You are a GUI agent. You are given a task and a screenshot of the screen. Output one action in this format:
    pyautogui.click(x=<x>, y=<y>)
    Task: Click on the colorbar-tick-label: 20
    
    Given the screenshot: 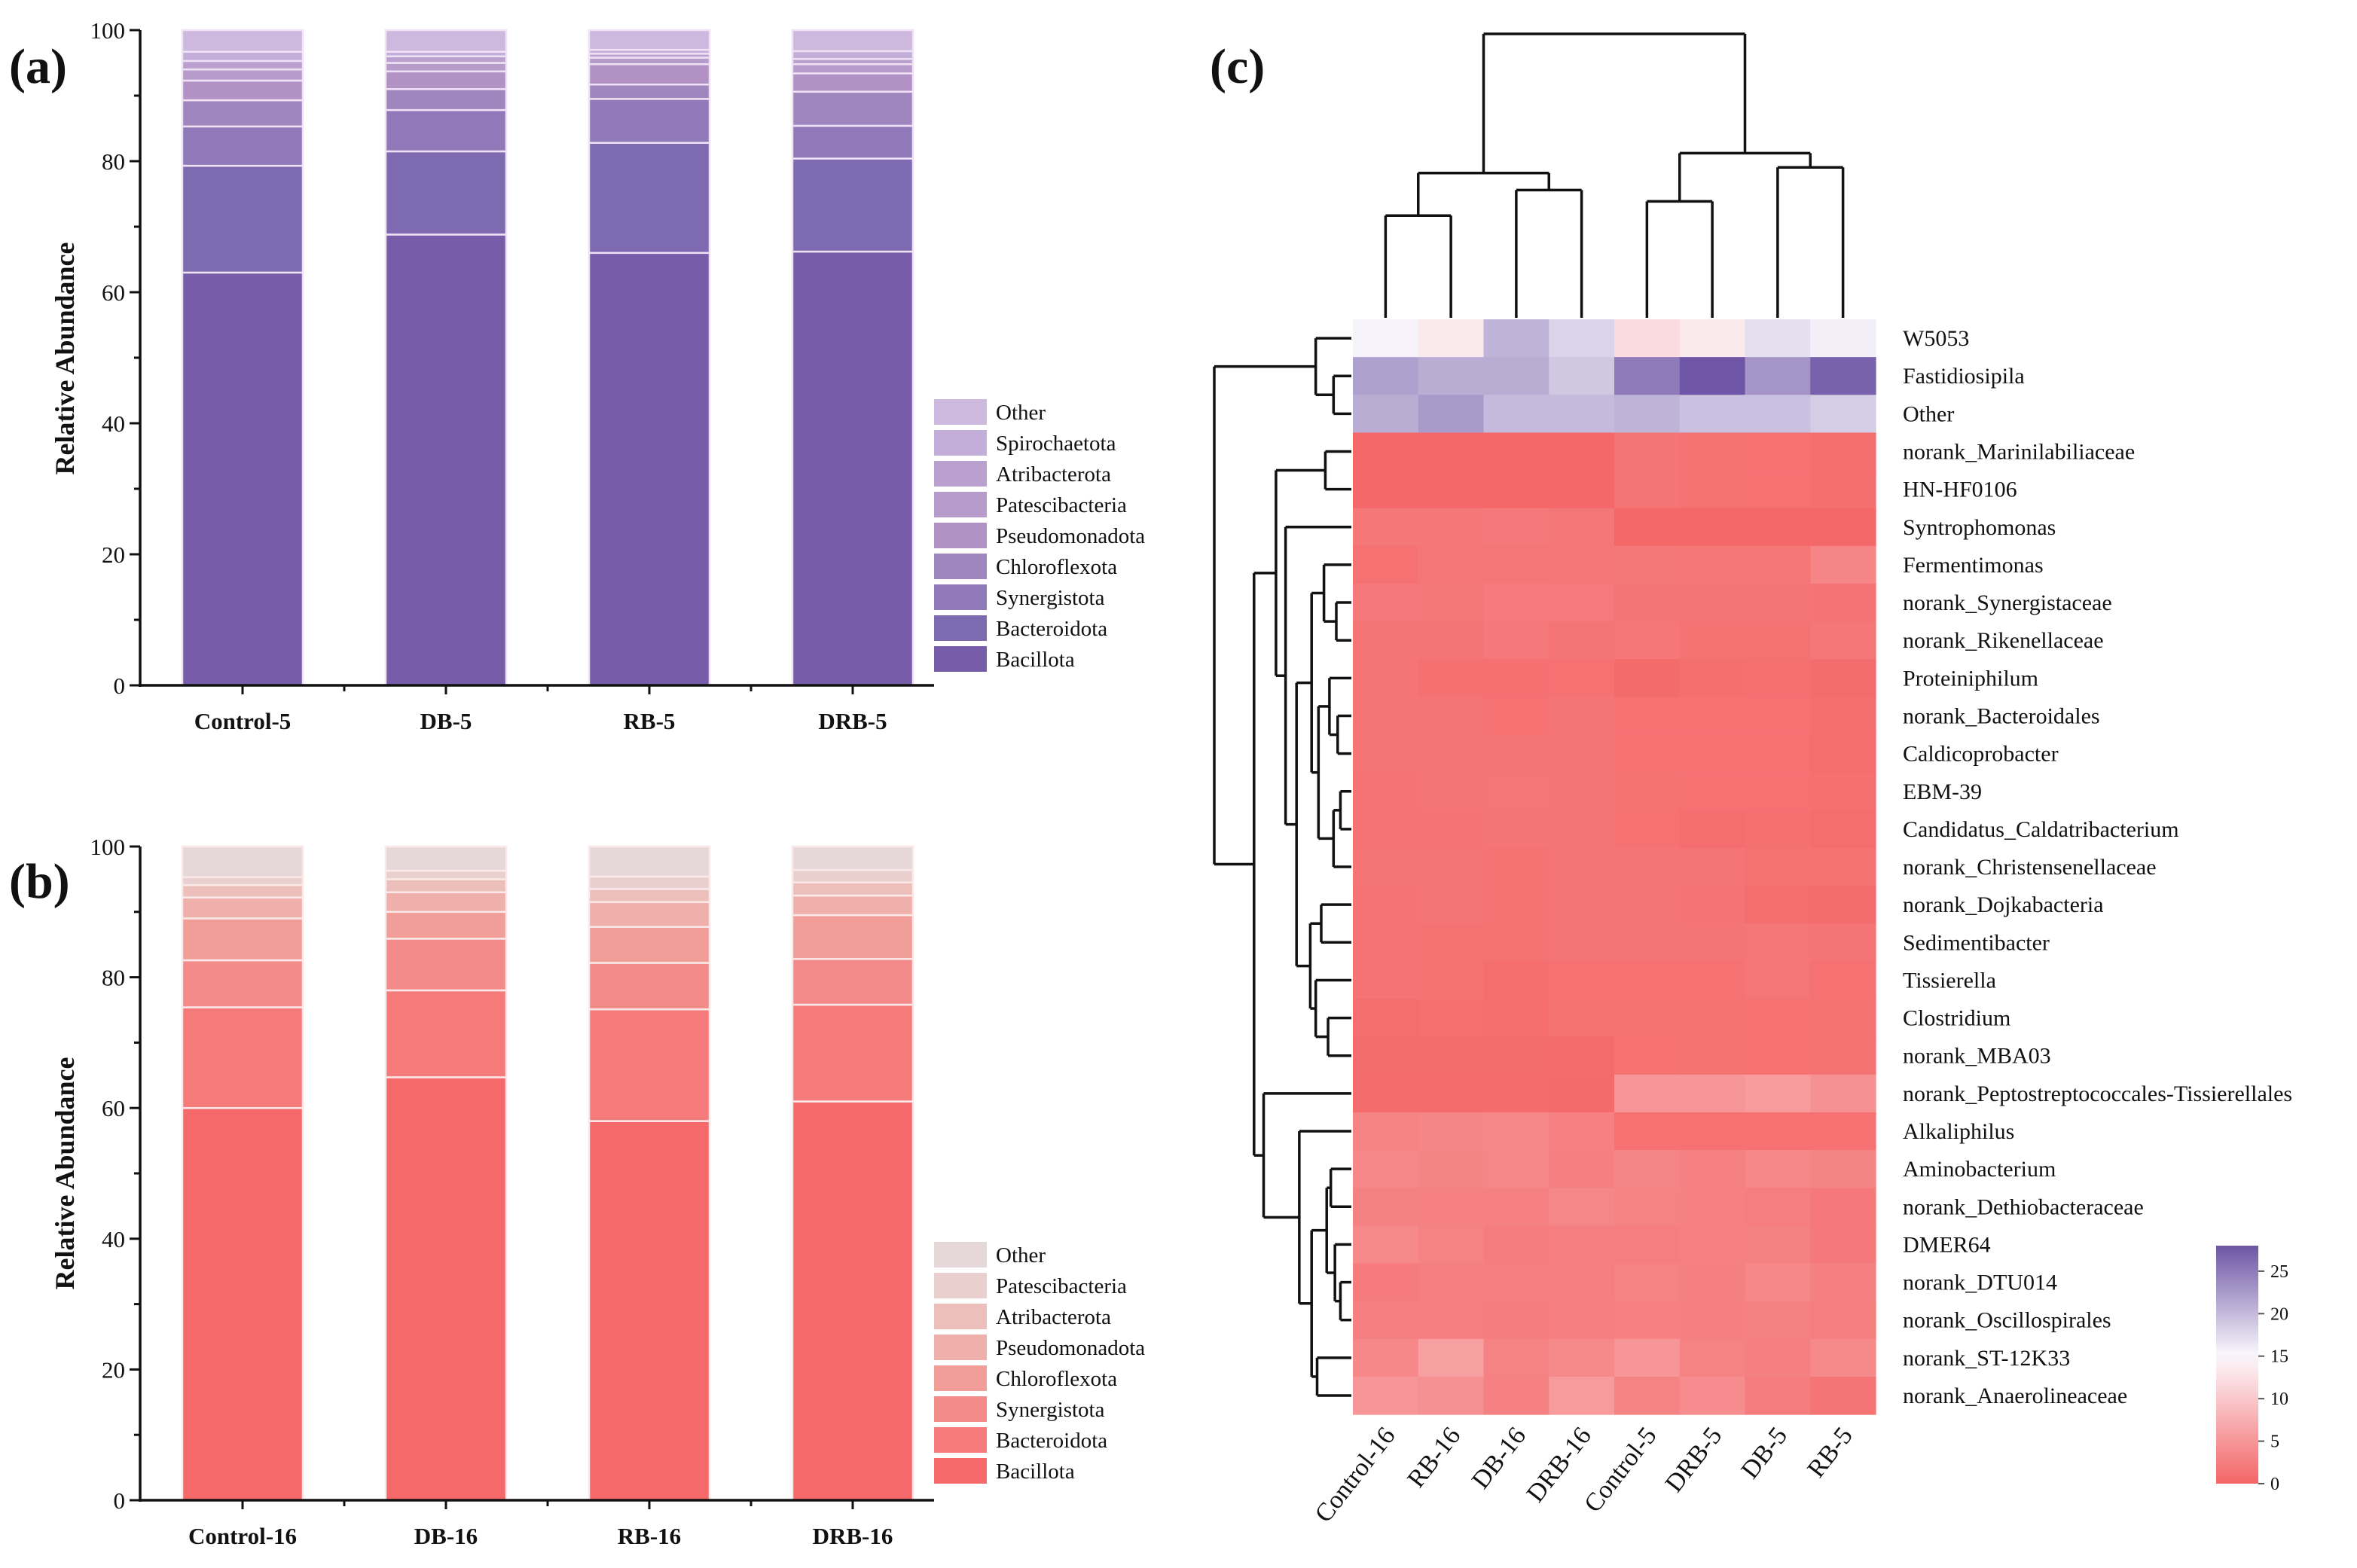 What is the action you would take?
    pyautogui.click(x=2279, y=1314)
    